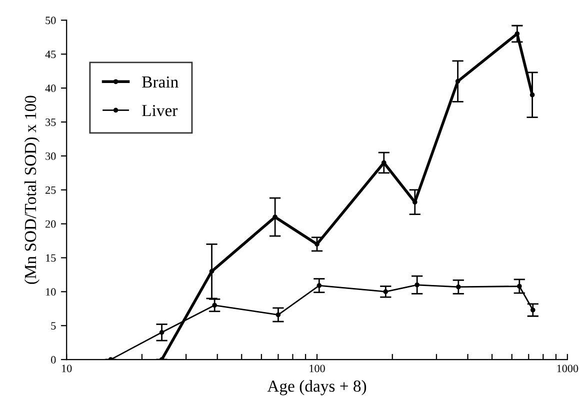  What do you see at coordinates (160, 82) in the screenshot?
I see `legend-label: Brain` at bounding box center [160, 82].